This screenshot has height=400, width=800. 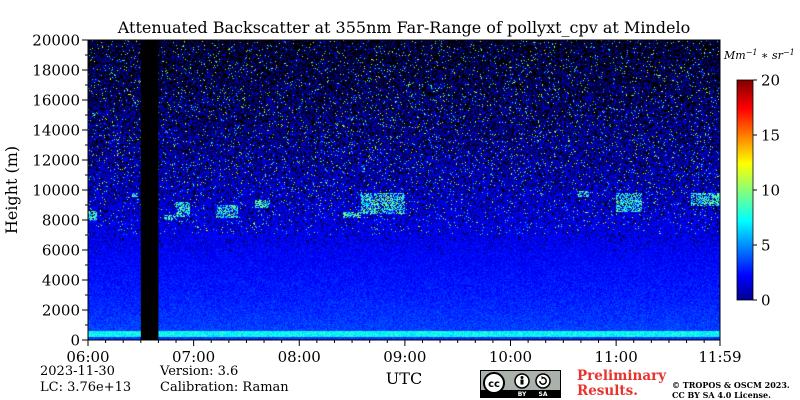 I want to click on colorbar-unit-label: Mm−1 ∗ sr−1, so click(x=759, y=55).